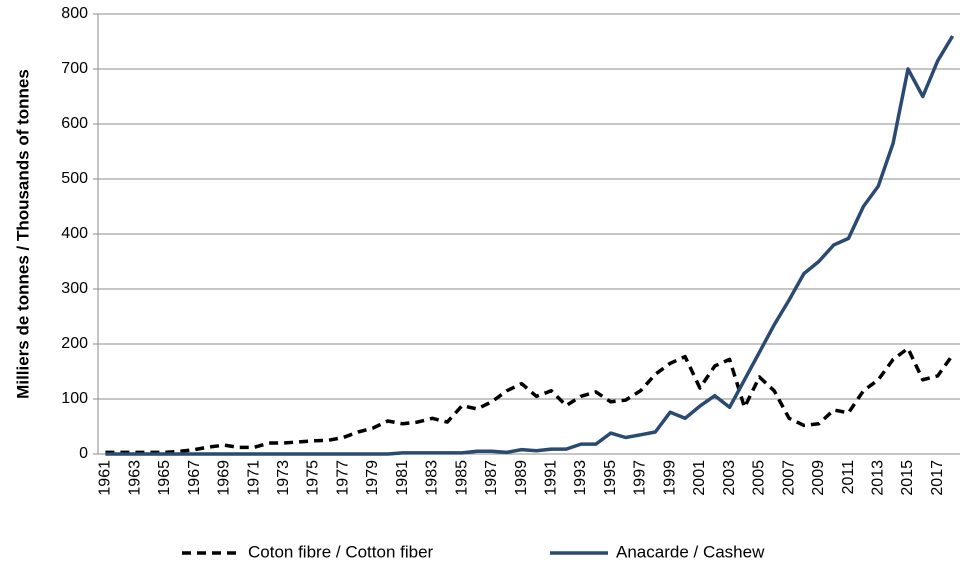 The width and height of the screenshot is (966, 569). Describe the element at coordinates (341, 551) in the screenshot. I see `legend-label: Coton fibre / Cotton fiber` at that location.